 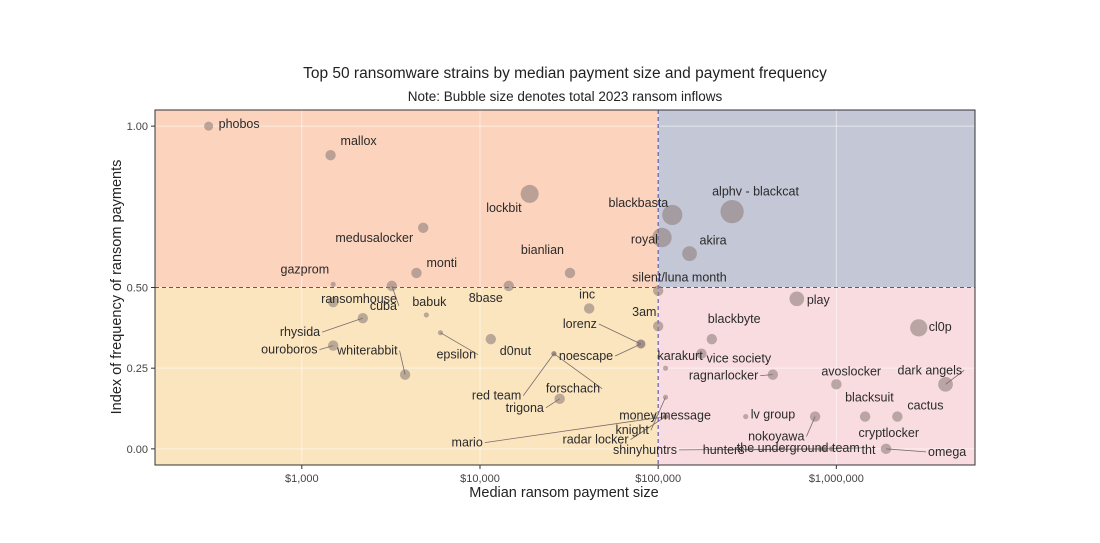 What do you see at coordinates (755, 192) in the screenshot?
I see `label-alphv-blackcat: alphv - blackcat` at bounding box center [755, 192].